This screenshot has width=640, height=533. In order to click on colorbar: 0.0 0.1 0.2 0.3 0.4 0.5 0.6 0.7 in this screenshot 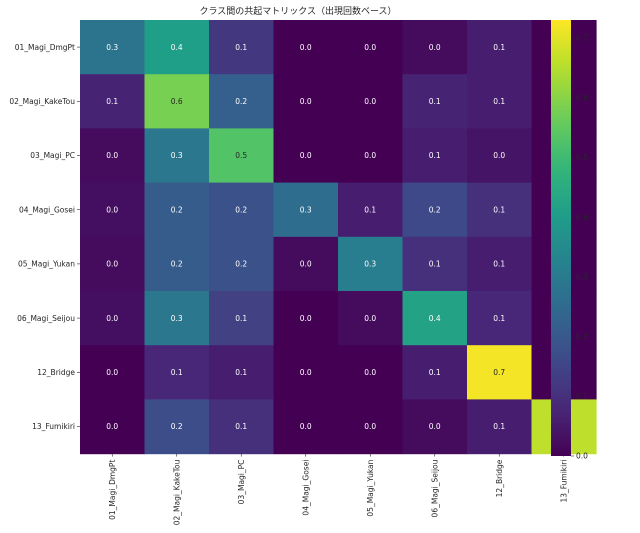, I will do `click(569, 240)`.